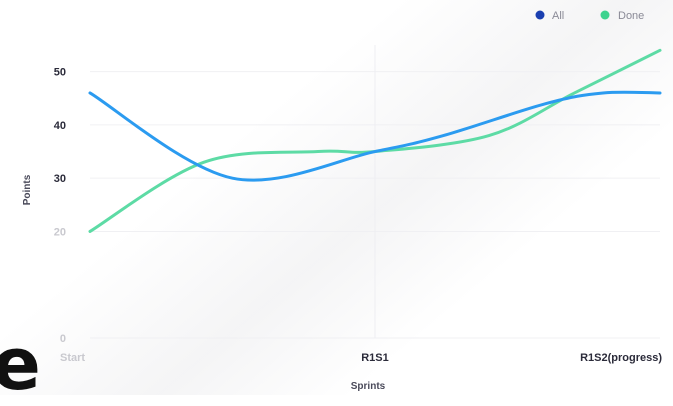  What do you see at coordinates (540, 15) in the screenshot?
I see `legend-all-marker` at bounding box center [540, 15].